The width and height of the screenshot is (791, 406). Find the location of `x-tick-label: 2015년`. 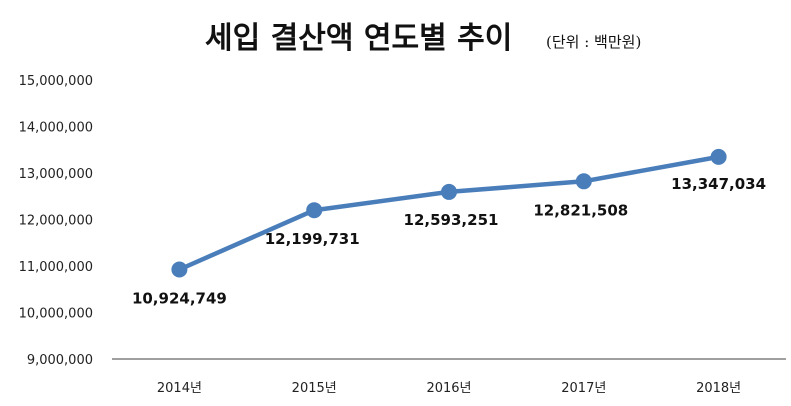

x-tick-label: 2015년 is located at coordinates (314, 388).